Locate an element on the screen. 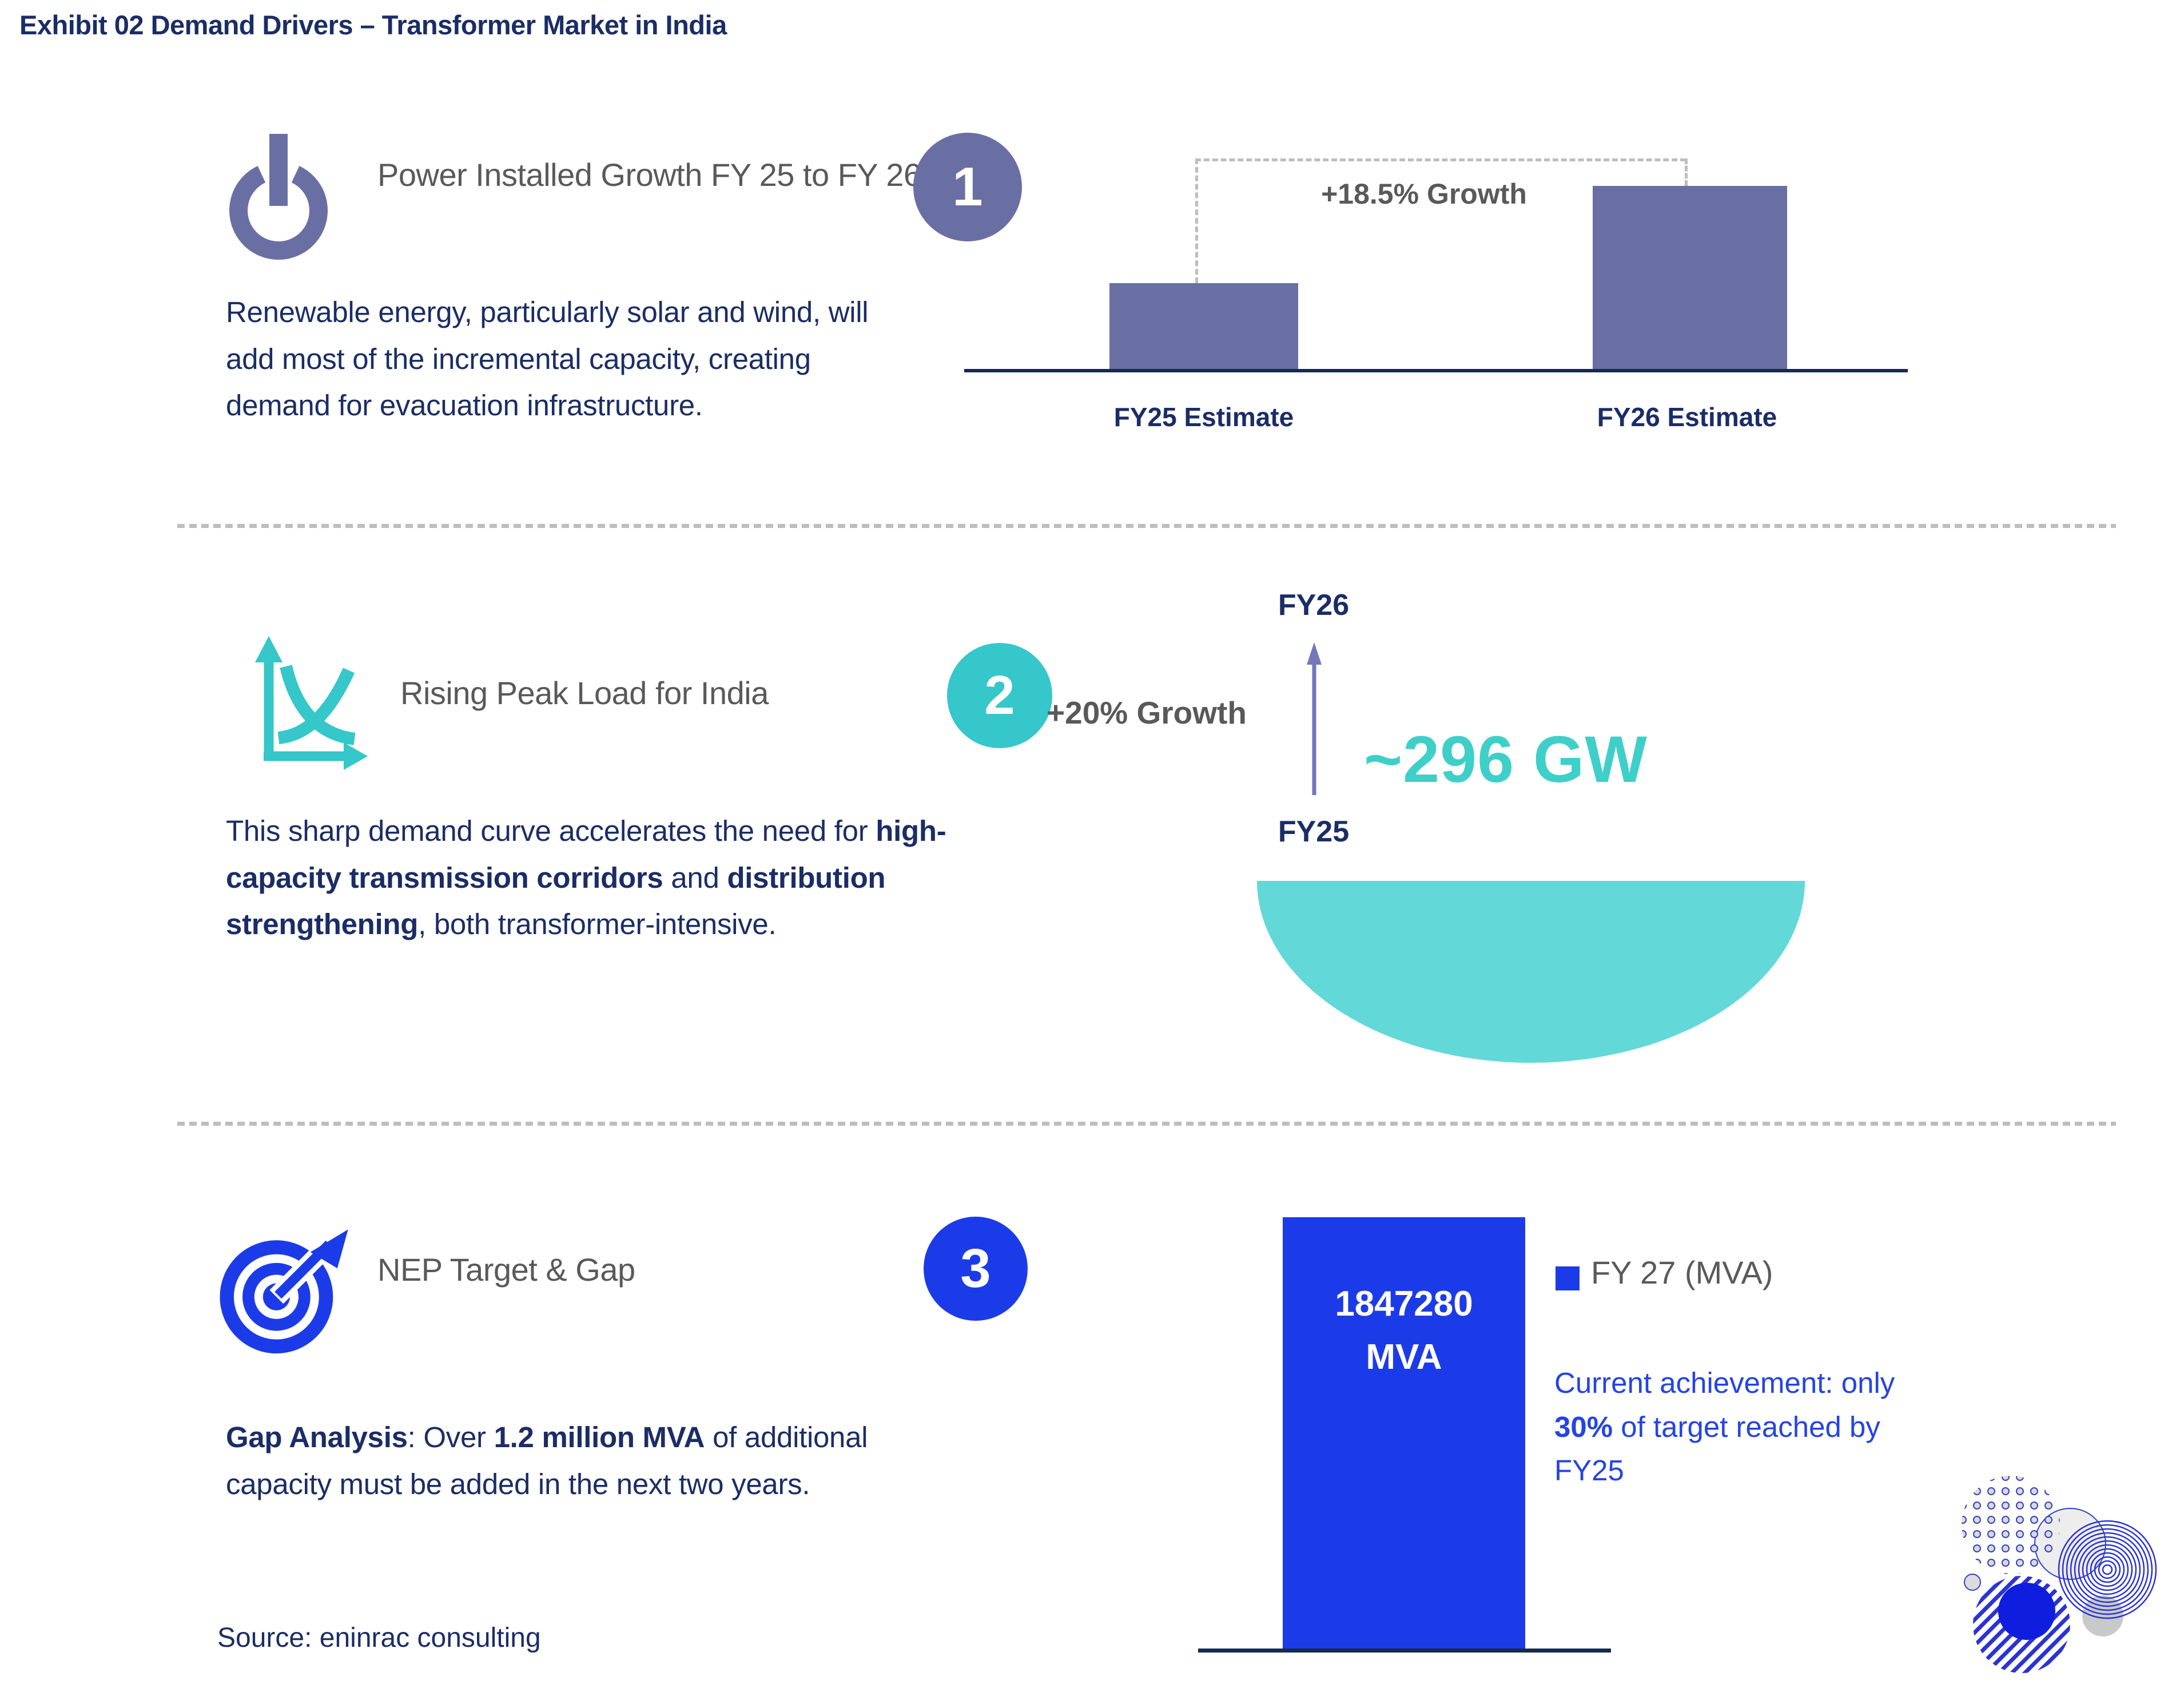 This screenshot has height=1700, width=2184. section3-number-badge: 3 is located at coordinates (976, 1269).